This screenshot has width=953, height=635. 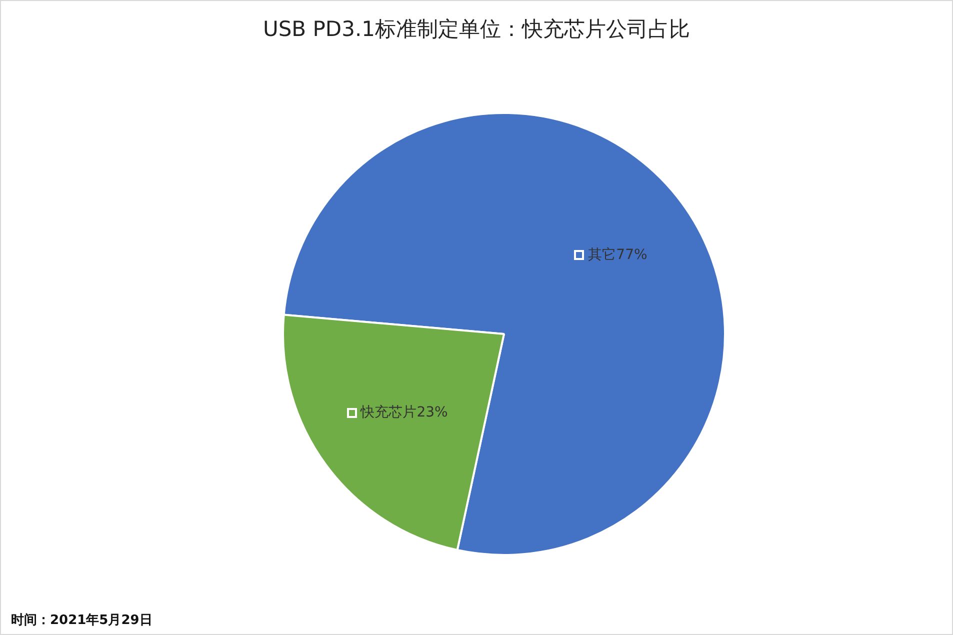 I want to click on slice-label: 快充芯片23%, so click(x=404, y=412).